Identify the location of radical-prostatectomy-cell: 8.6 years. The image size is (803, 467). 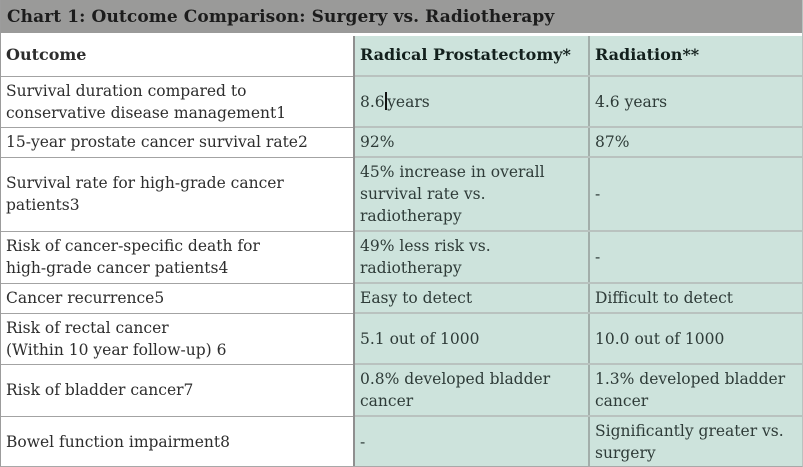
(472, 102).